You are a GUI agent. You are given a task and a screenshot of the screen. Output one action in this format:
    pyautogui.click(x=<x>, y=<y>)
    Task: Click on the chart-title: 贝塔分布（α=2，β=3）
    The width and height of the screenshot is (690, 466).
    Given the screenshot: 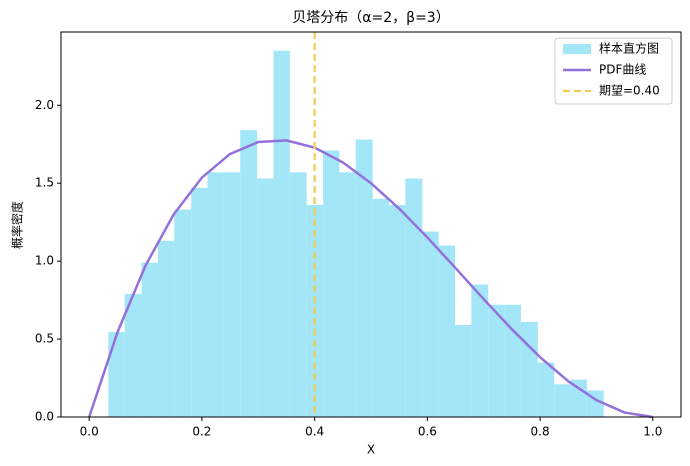 What is the action you would take?
    pyautogui.click(x=370, y=18)
    